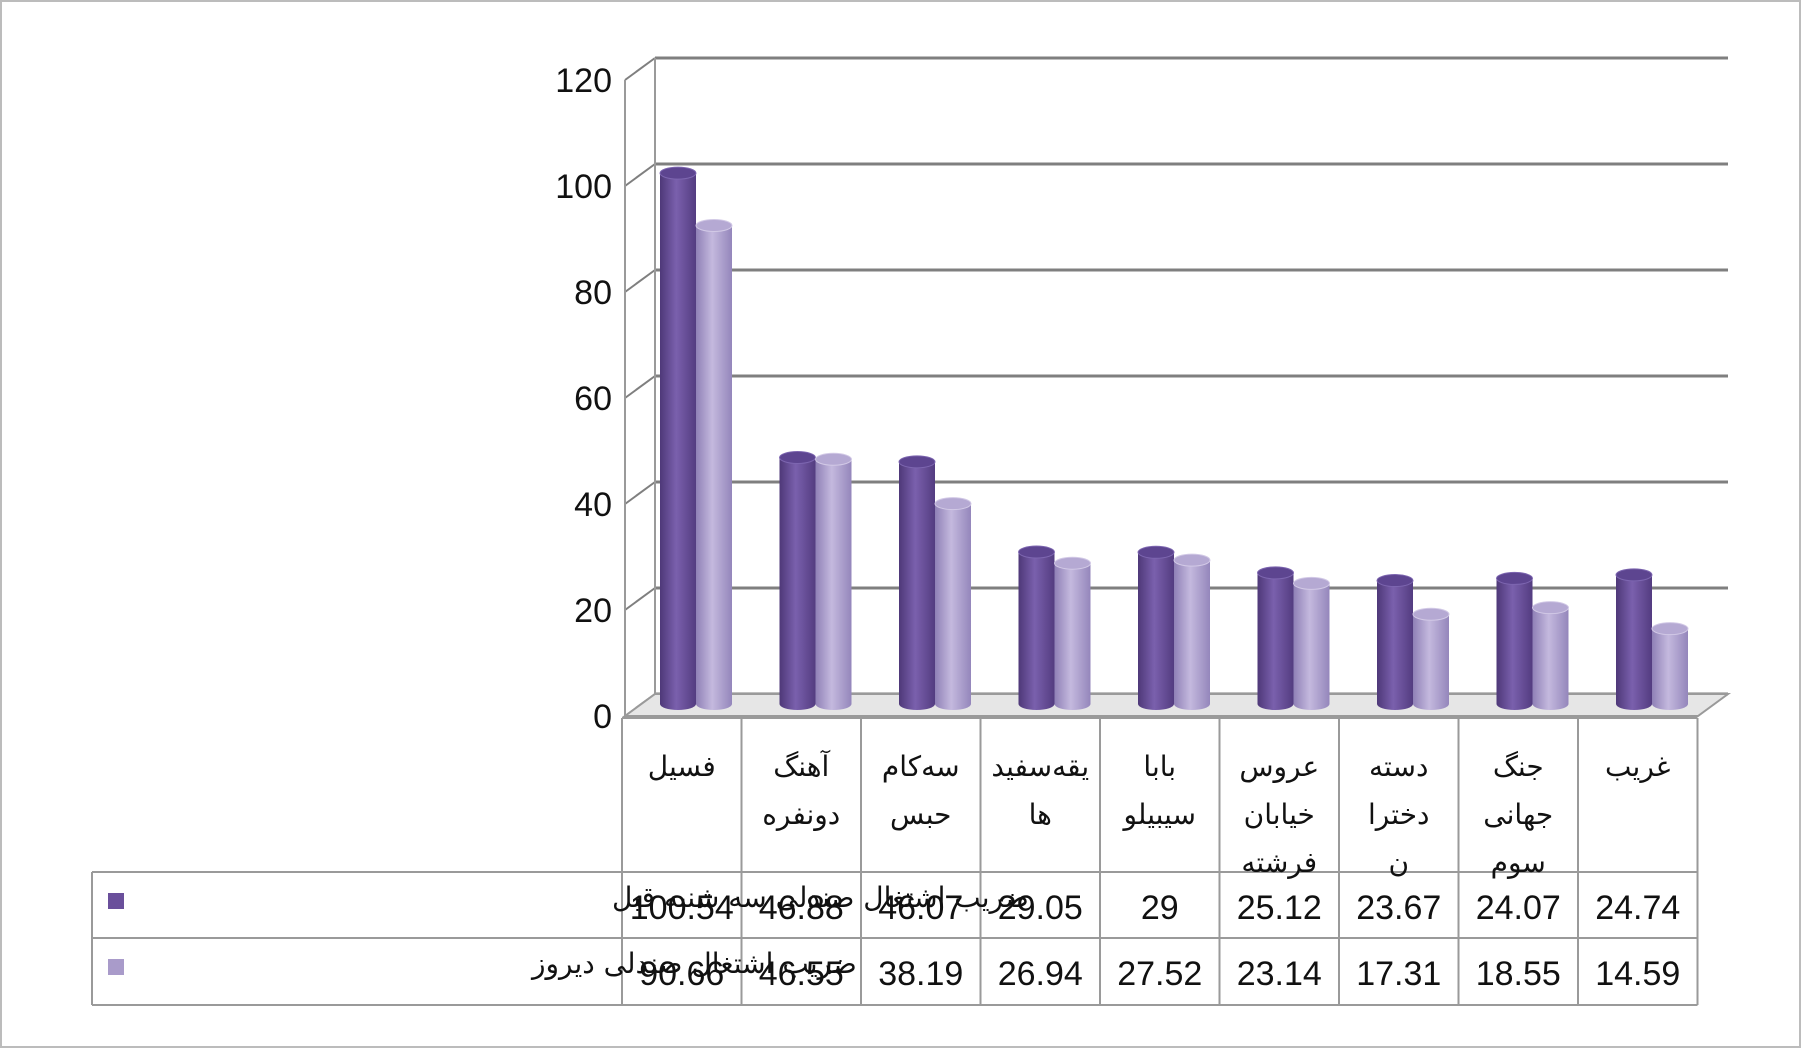 The width and height of the screenshot is (1801, 1048). What do you see at coordinates (693, 963) in the screenshot?
I see `legend-label: ضریب اشتغال صندلی دیروز` at bounding box center [693, 963].